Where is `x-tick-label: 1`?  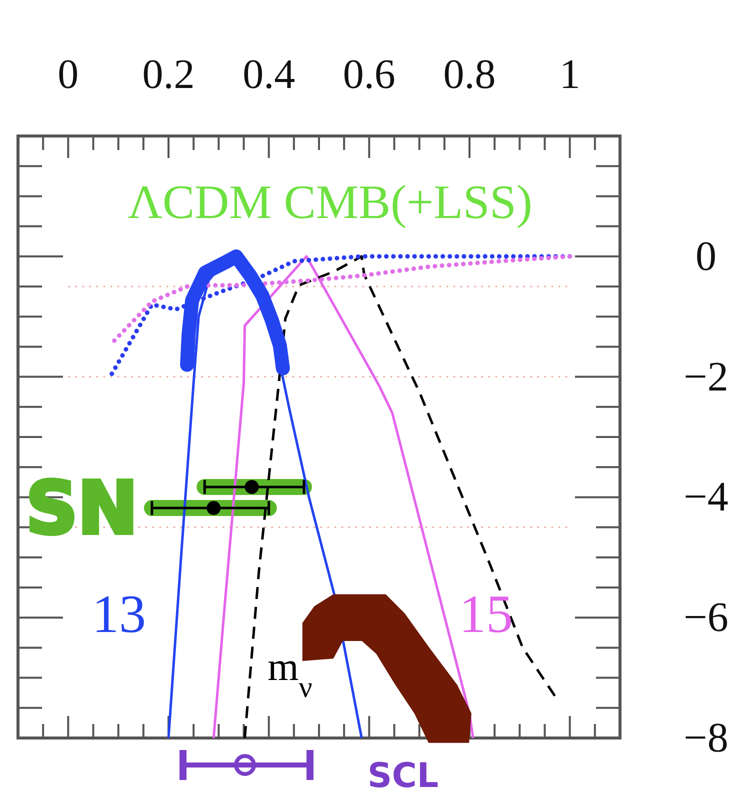 x-tick-label: 1 is located at coordinates (569, 75).